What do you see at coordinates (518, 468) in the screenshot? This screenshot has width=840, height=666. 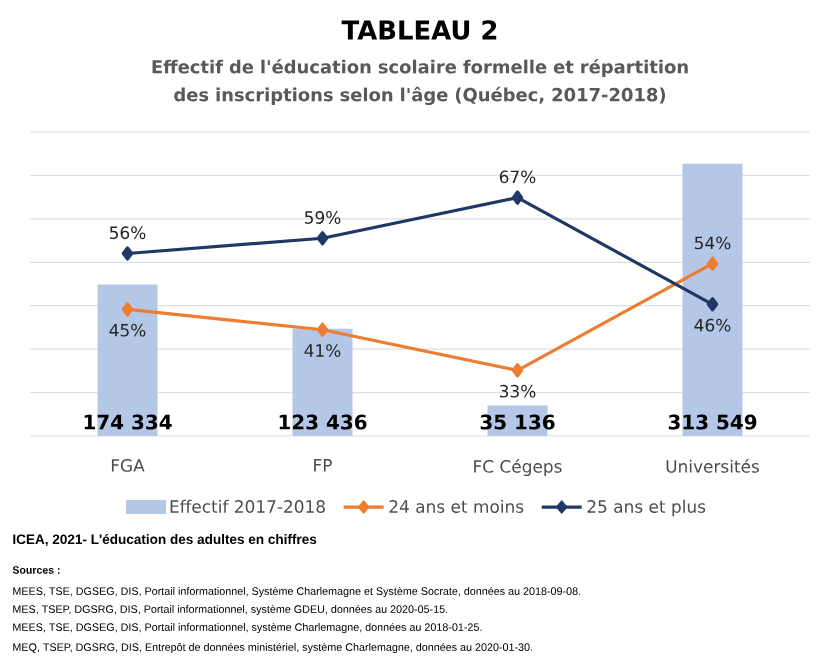 I see `x-tick-label: FC Cégeps` at bounding box center [518, 468].